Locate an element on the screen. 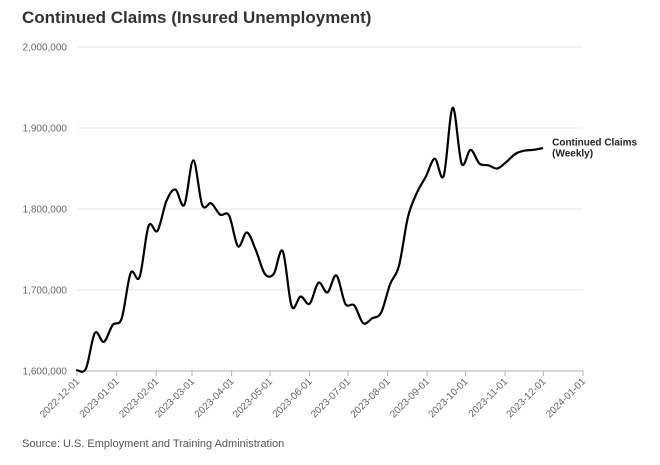 The image size is (660, 465). x-tick-label: 2023-10-01 is located at coordinates (449, 398).